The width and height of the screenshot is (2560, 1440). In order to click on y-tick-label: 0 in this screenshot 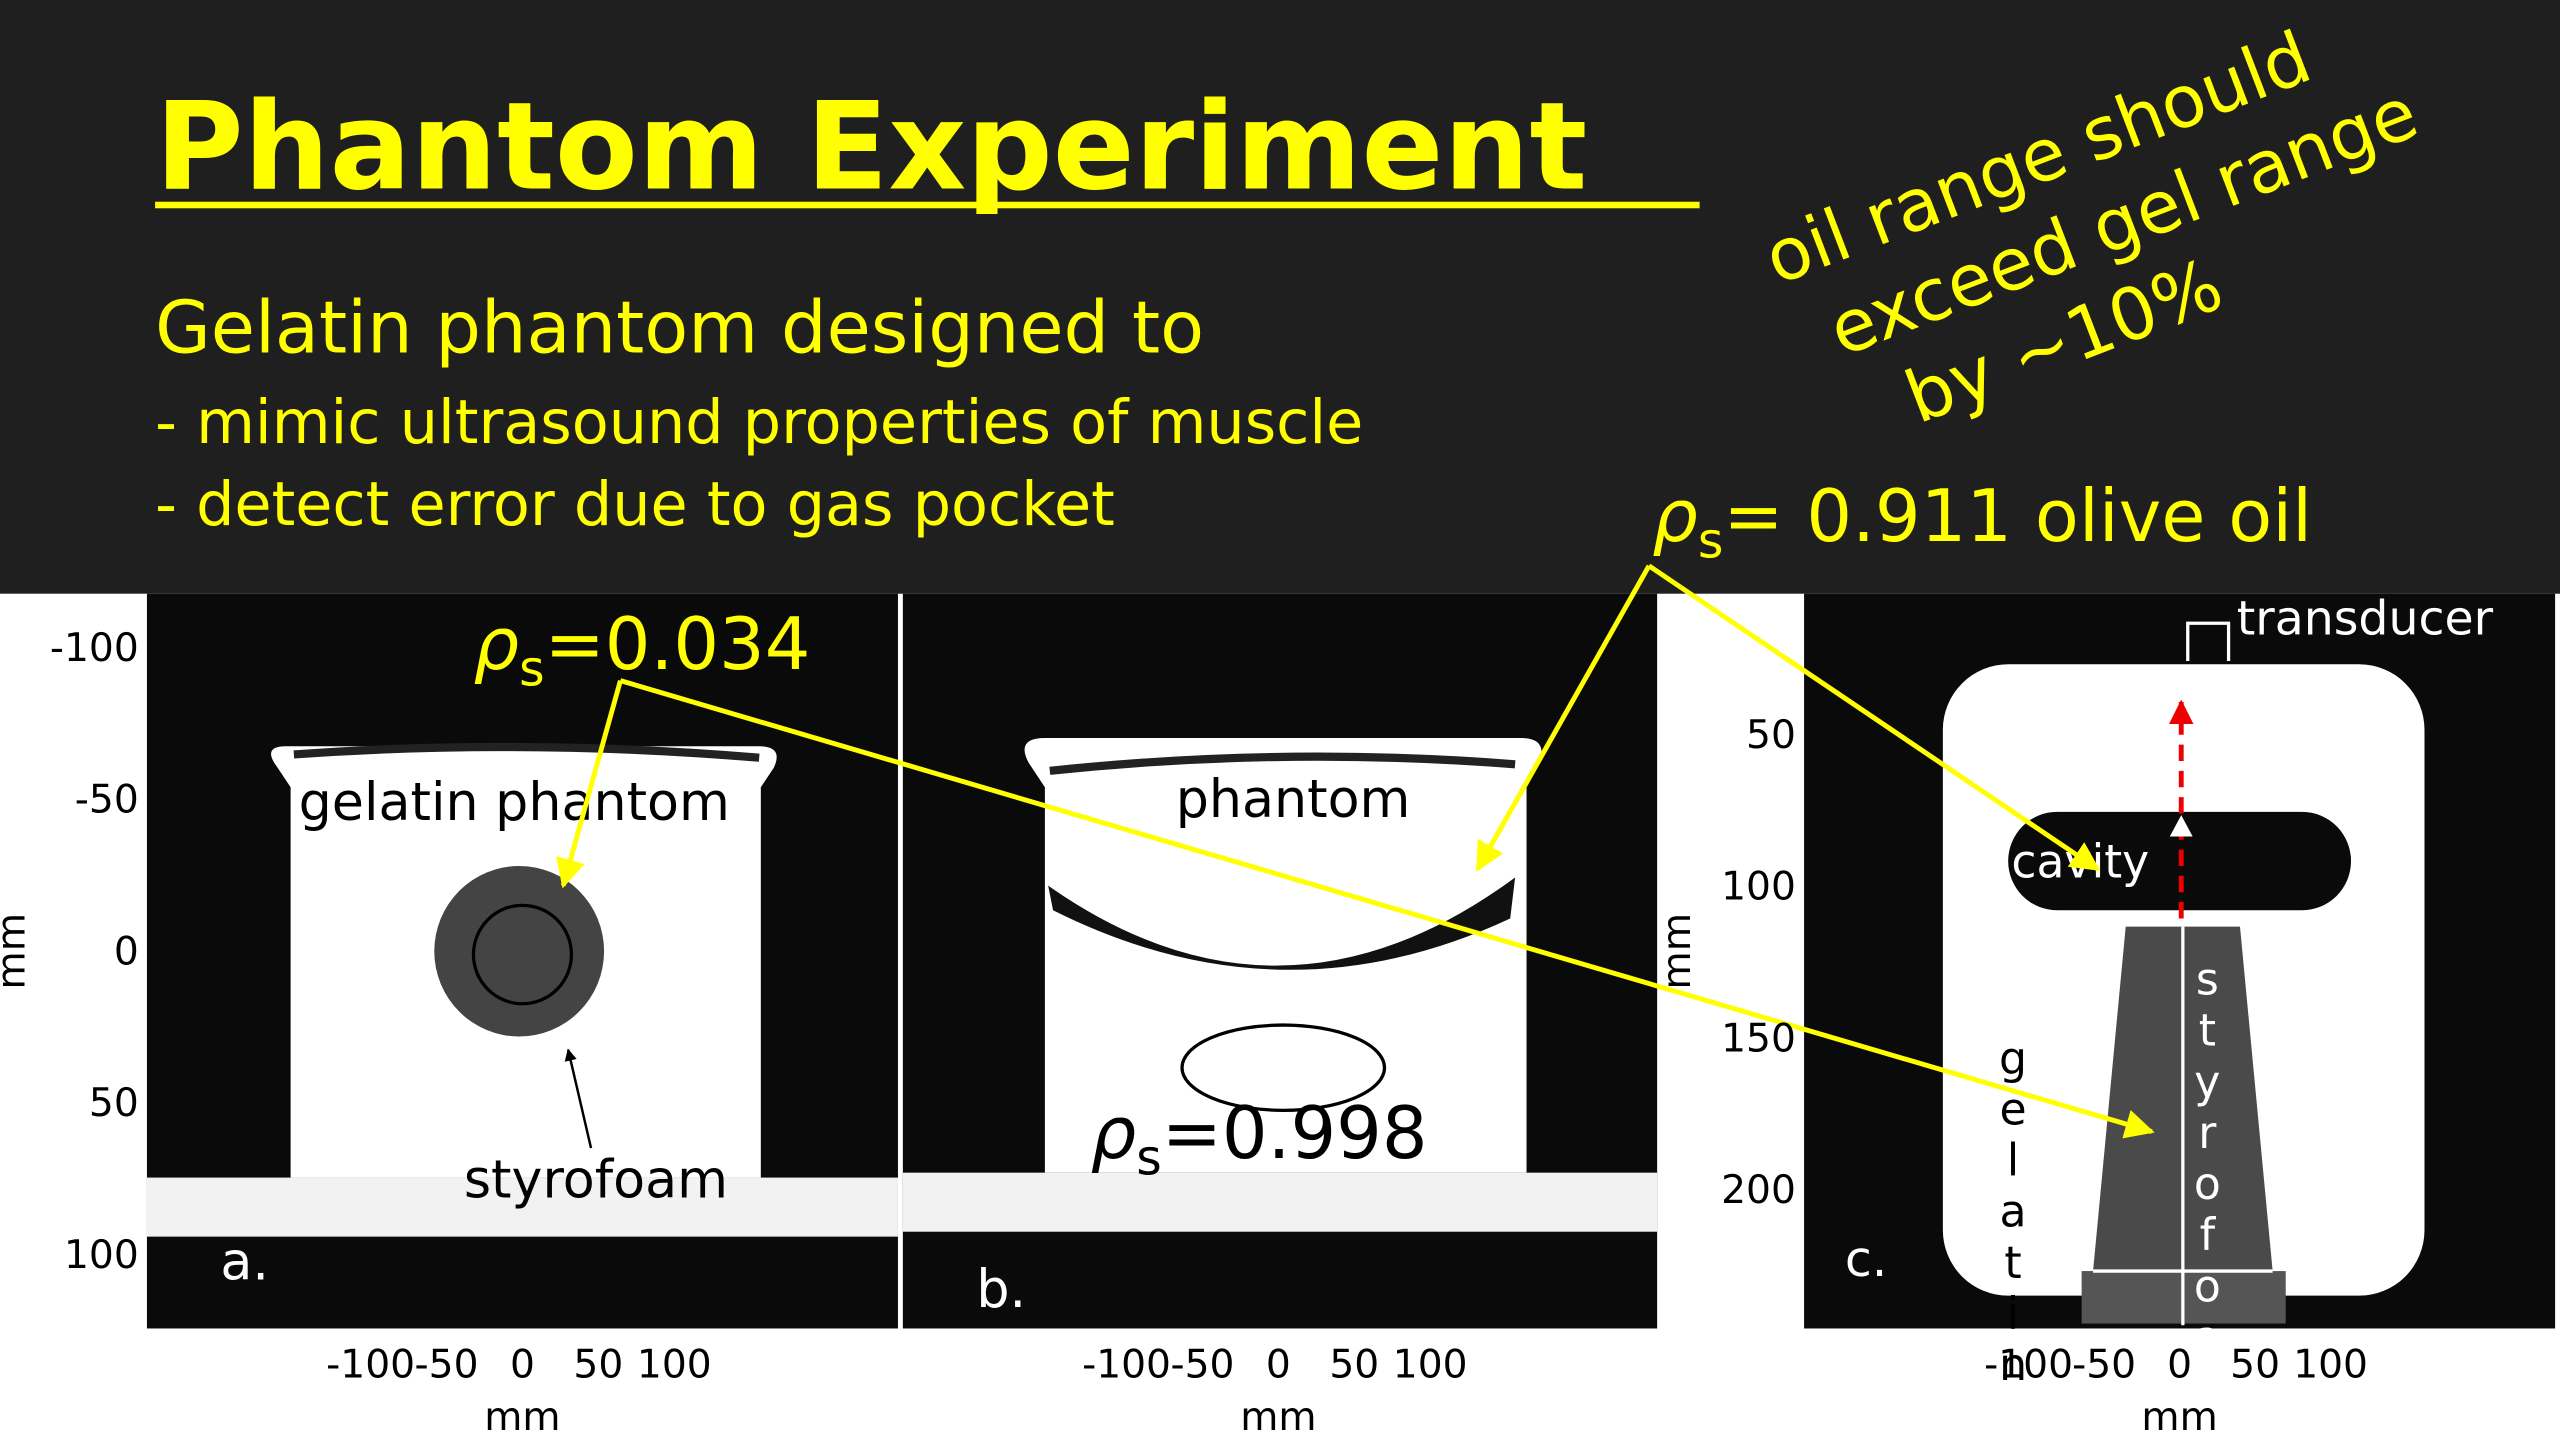, I will do `click(126, 951)`.